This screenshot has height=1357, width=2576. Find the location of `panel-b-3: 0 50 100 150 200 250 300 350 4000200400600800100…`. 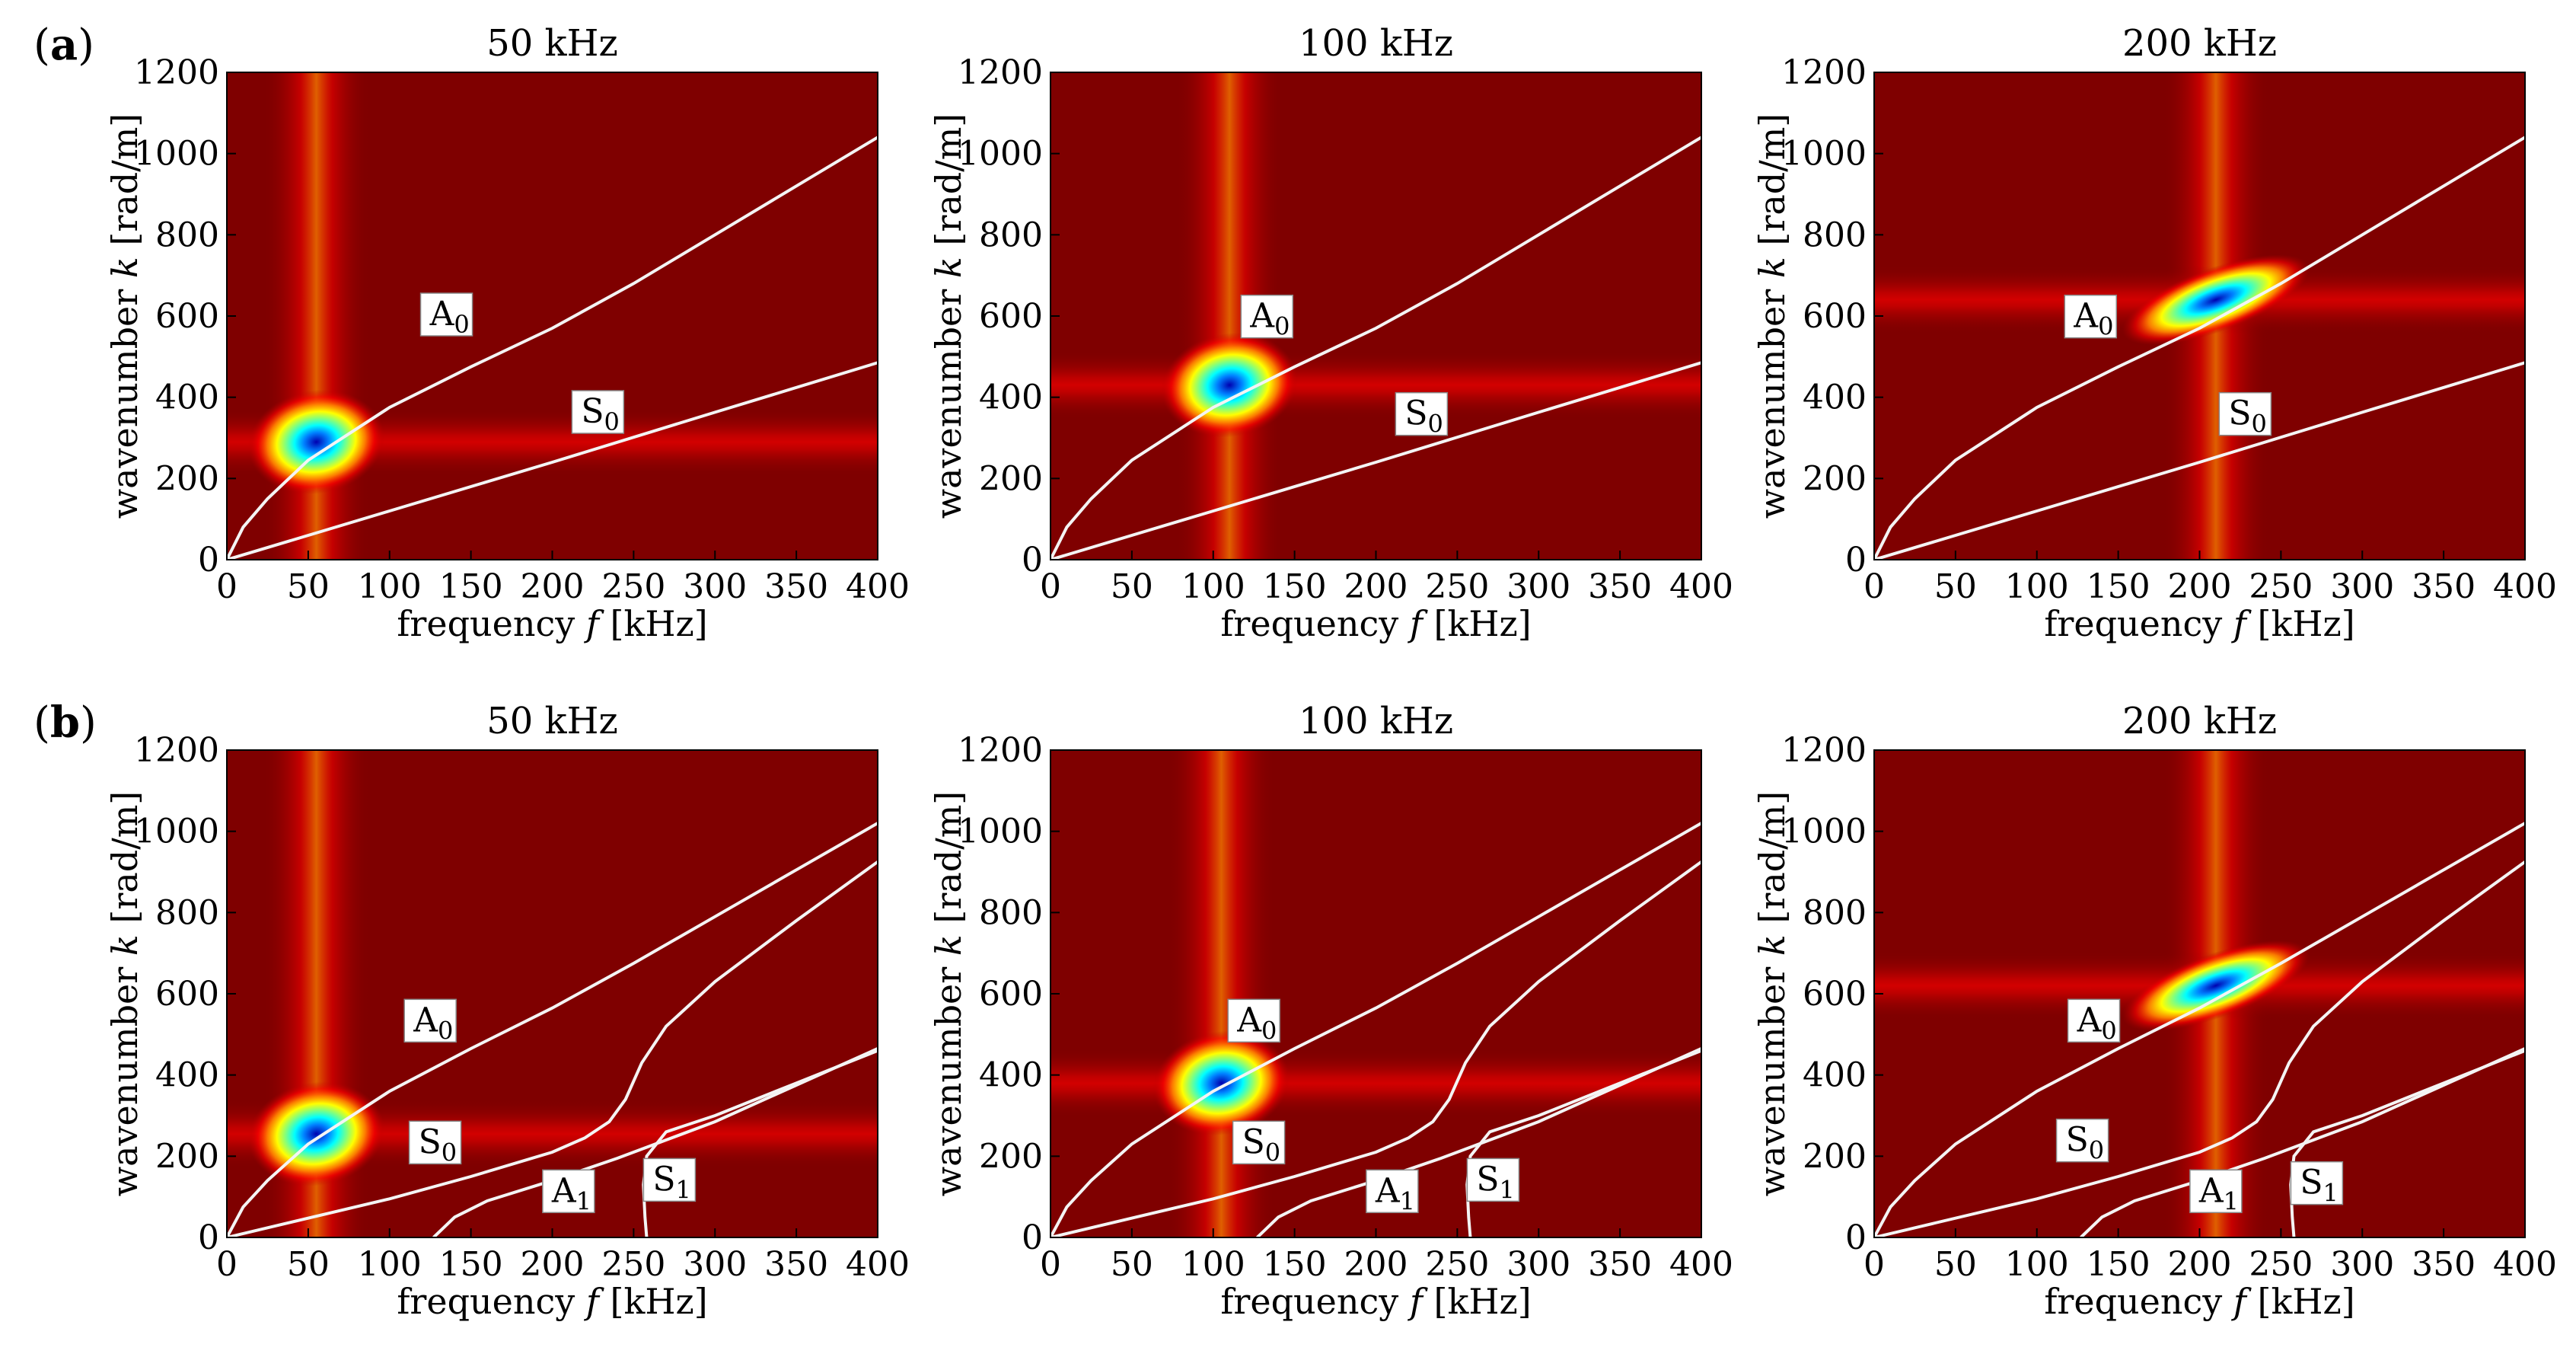

panel-b-3: 0 50 100 150 200 250 300 350 4000200400600800100… is located at coordinates (2154, 1011).